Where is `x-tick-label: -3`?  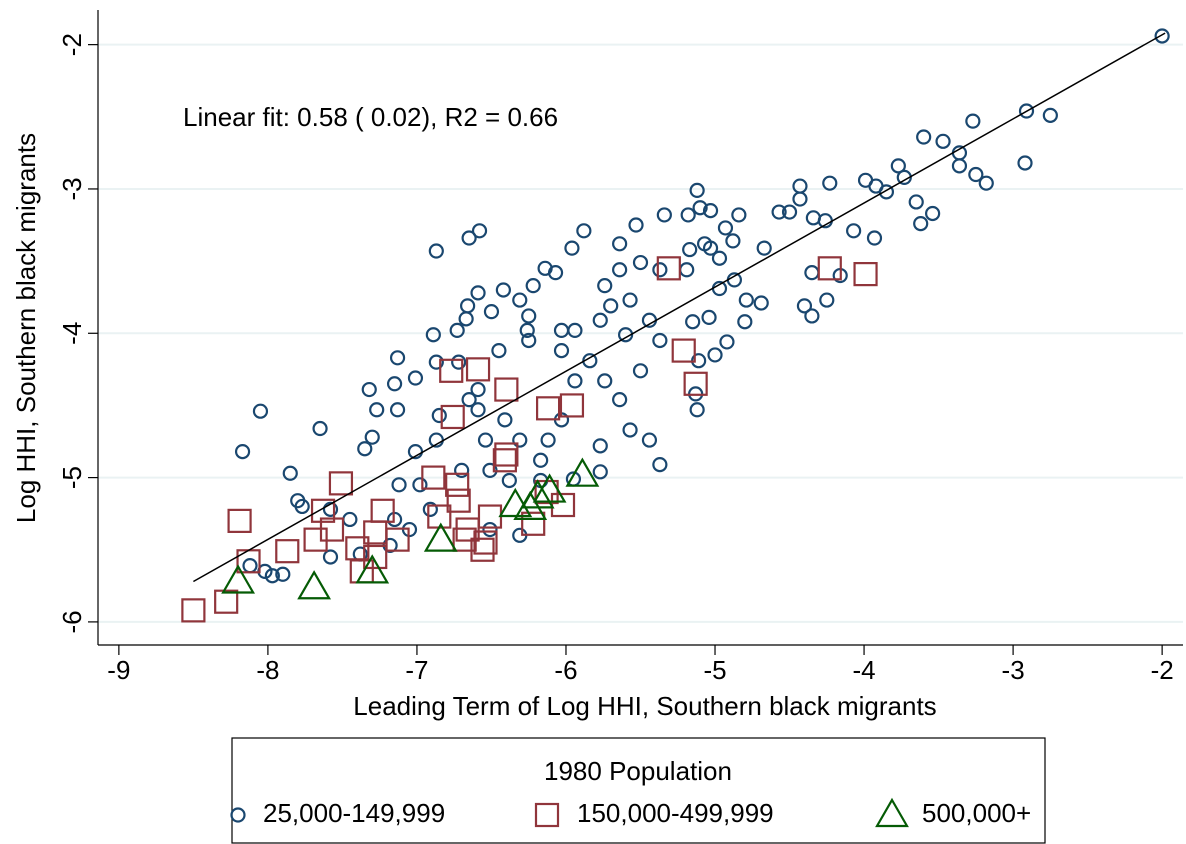 x-tick-label: -3 is located at coordinates (1013, 670).